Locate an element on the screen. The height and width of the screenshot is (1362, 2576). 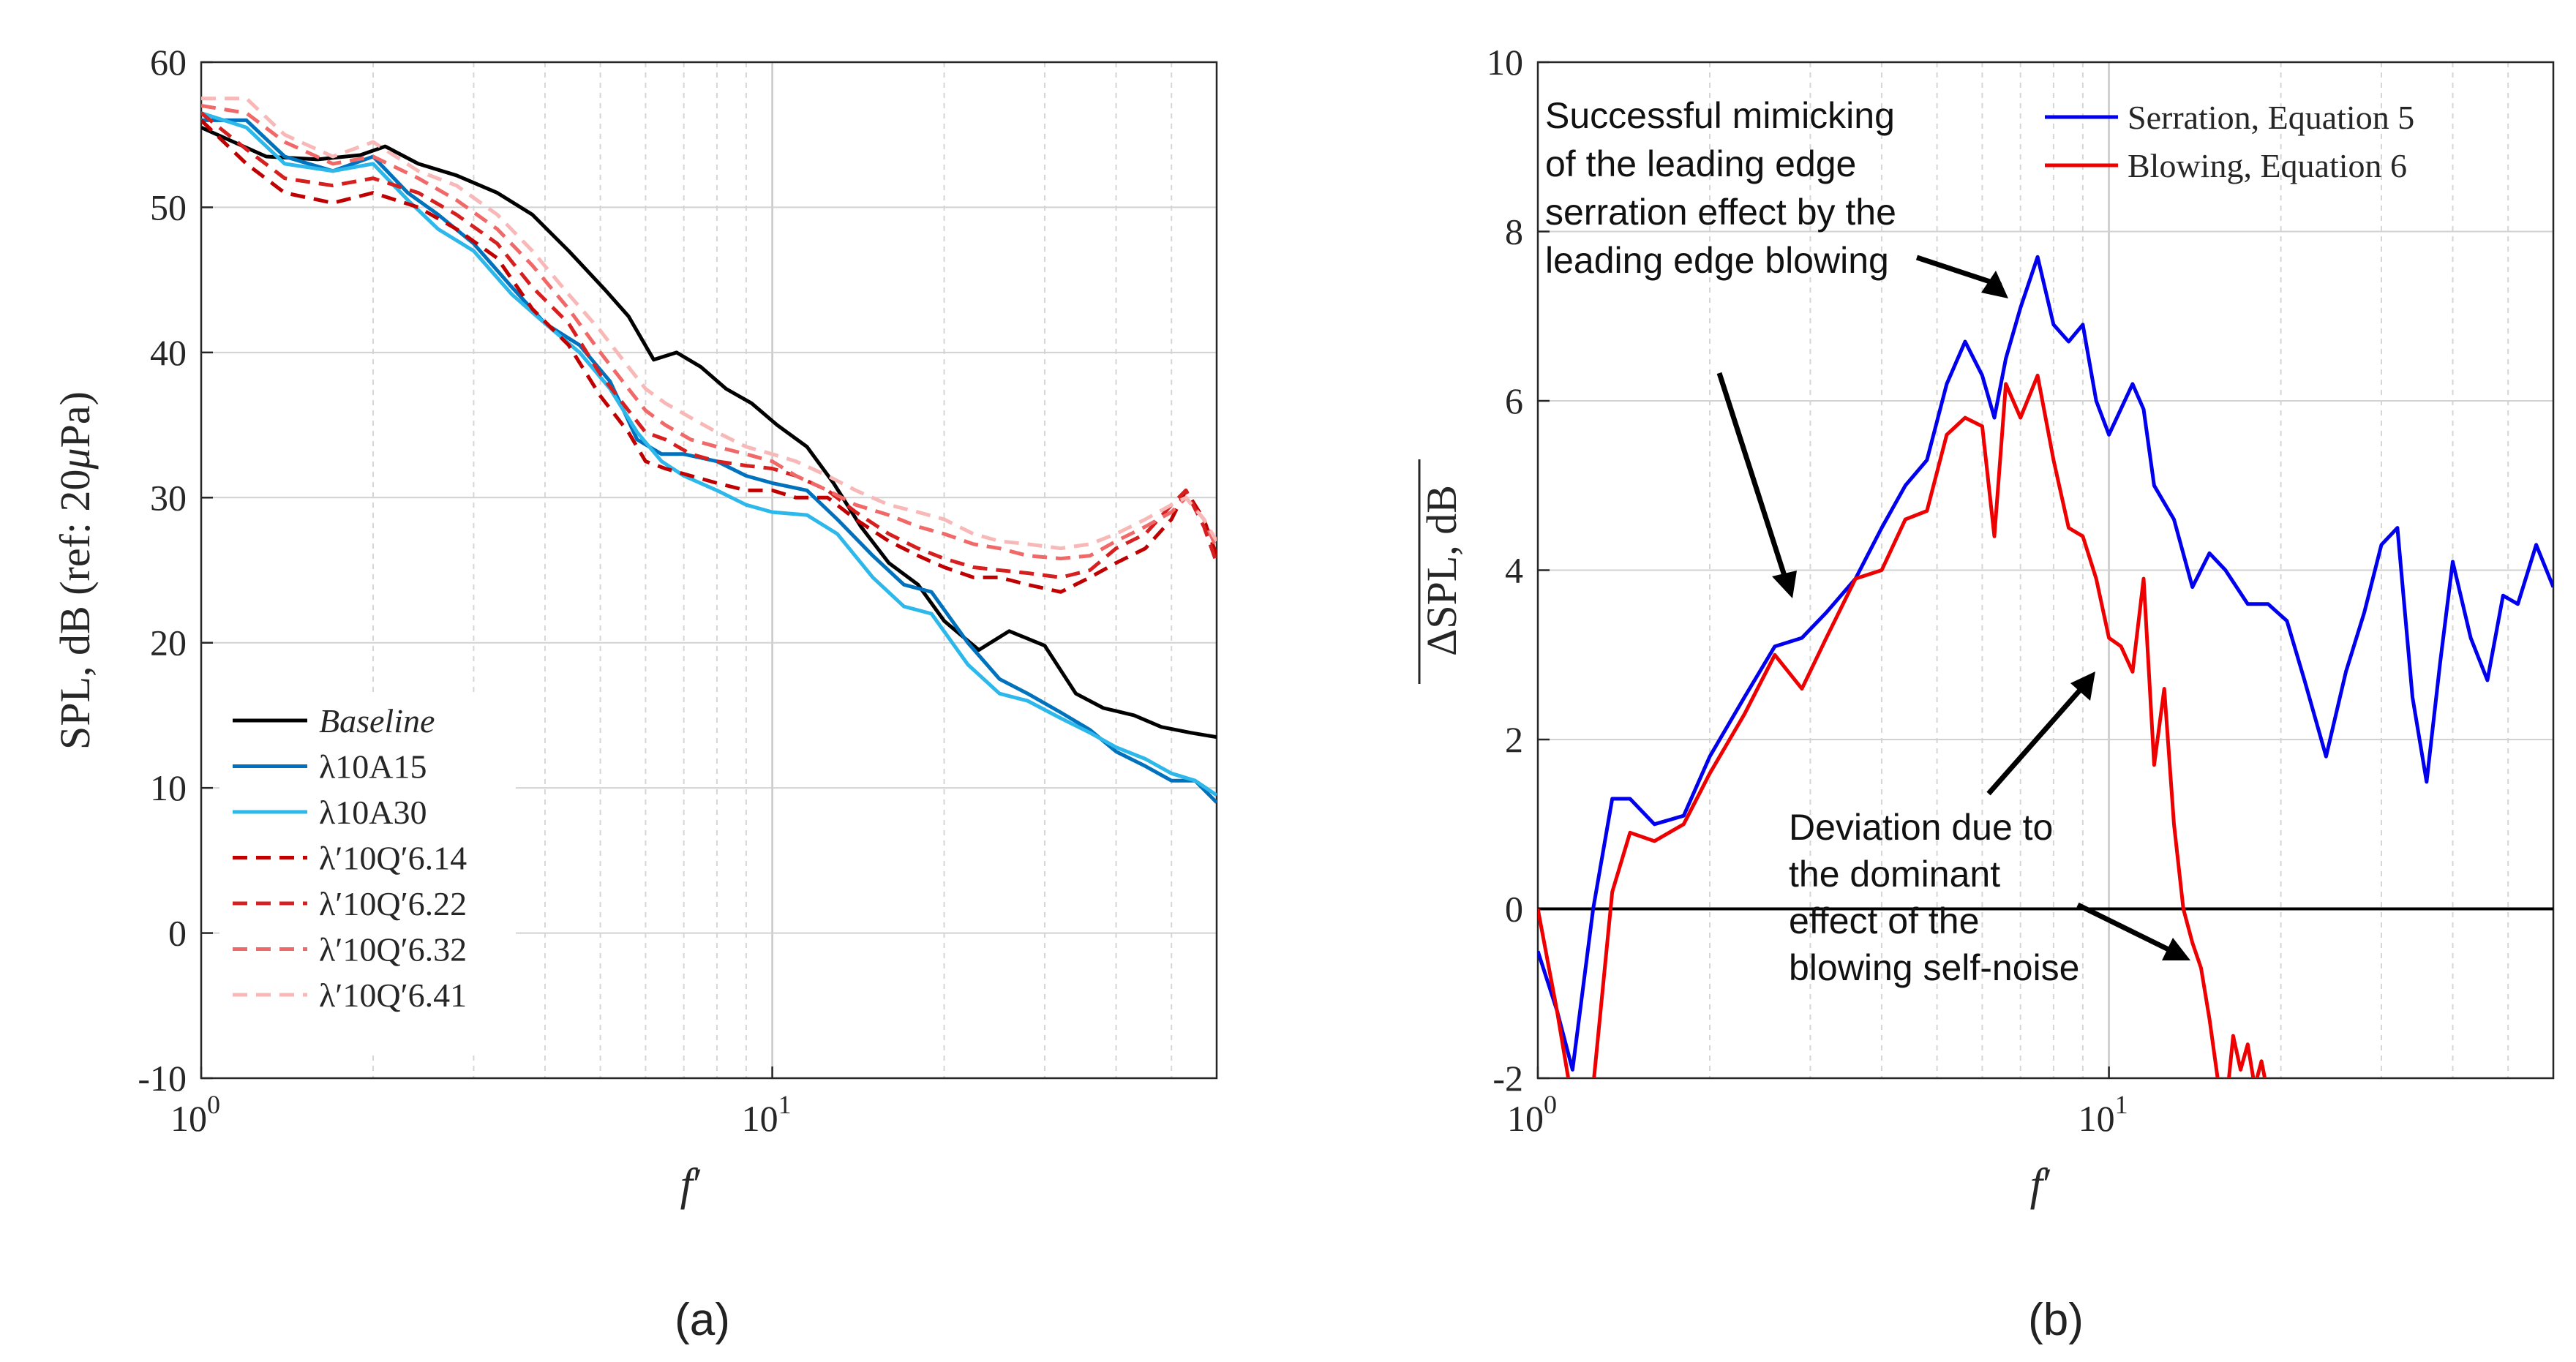
arrow-to-zero-crossing is located at coordinates (2124, 928).